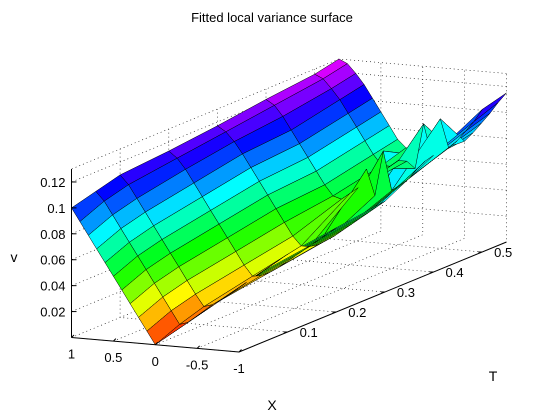 The width and height of the screenshot is (560, 420). What do you see at coordinates (52, 312) in the screenshot?
I see `z-tick-label: 0.02` at bounding box center [52, 312].